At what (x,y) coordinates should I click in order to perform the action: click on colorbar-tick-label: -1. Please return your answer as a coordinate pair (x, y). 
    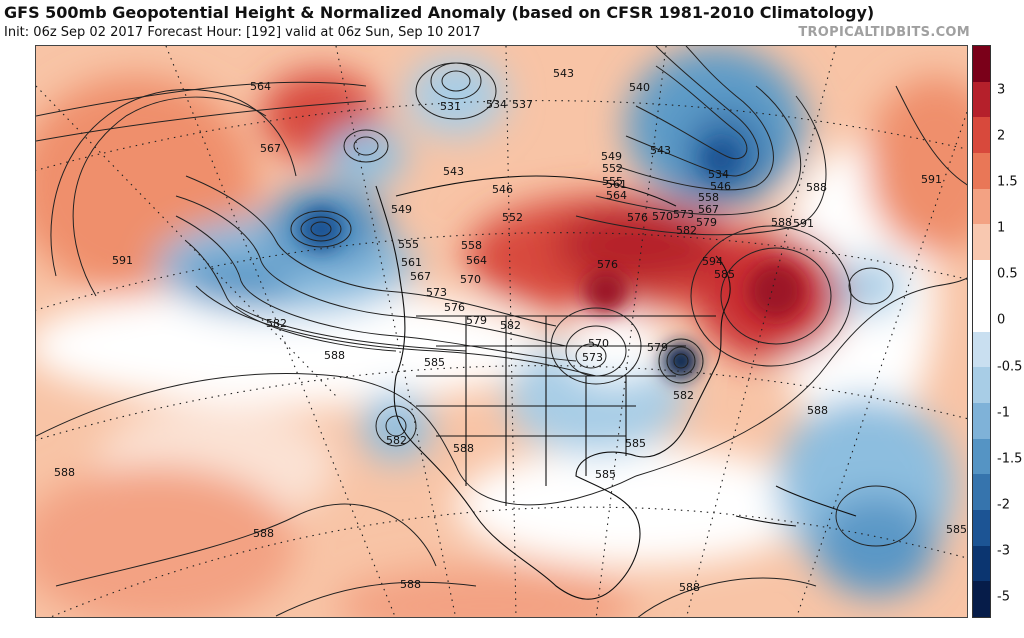
    Looking at the image, I should click on (1003, 413).